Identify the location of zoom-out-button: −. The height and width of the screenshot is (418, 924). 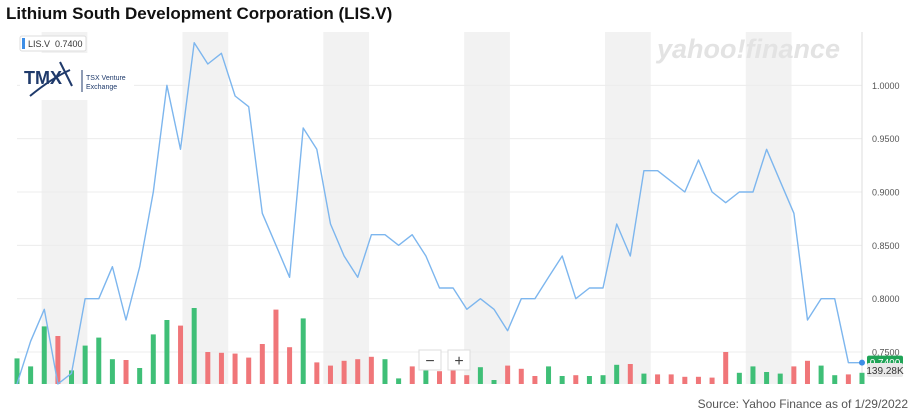
(430, 360).